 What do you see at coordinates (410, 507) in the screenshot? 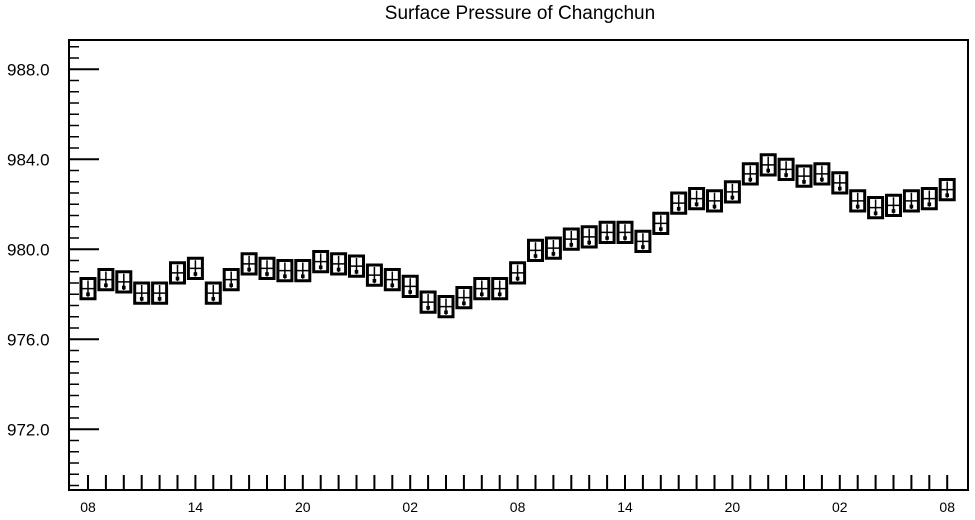
I see `x-tick-label: 02` at bounding box center [410, 507].